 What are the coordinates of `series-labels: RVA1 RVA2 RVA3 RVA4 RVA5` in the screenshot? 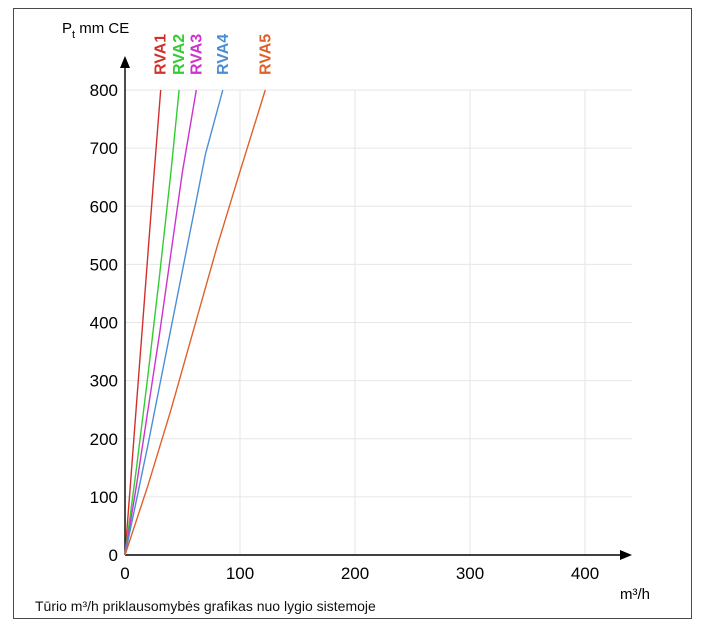 It's located at (214, 54).